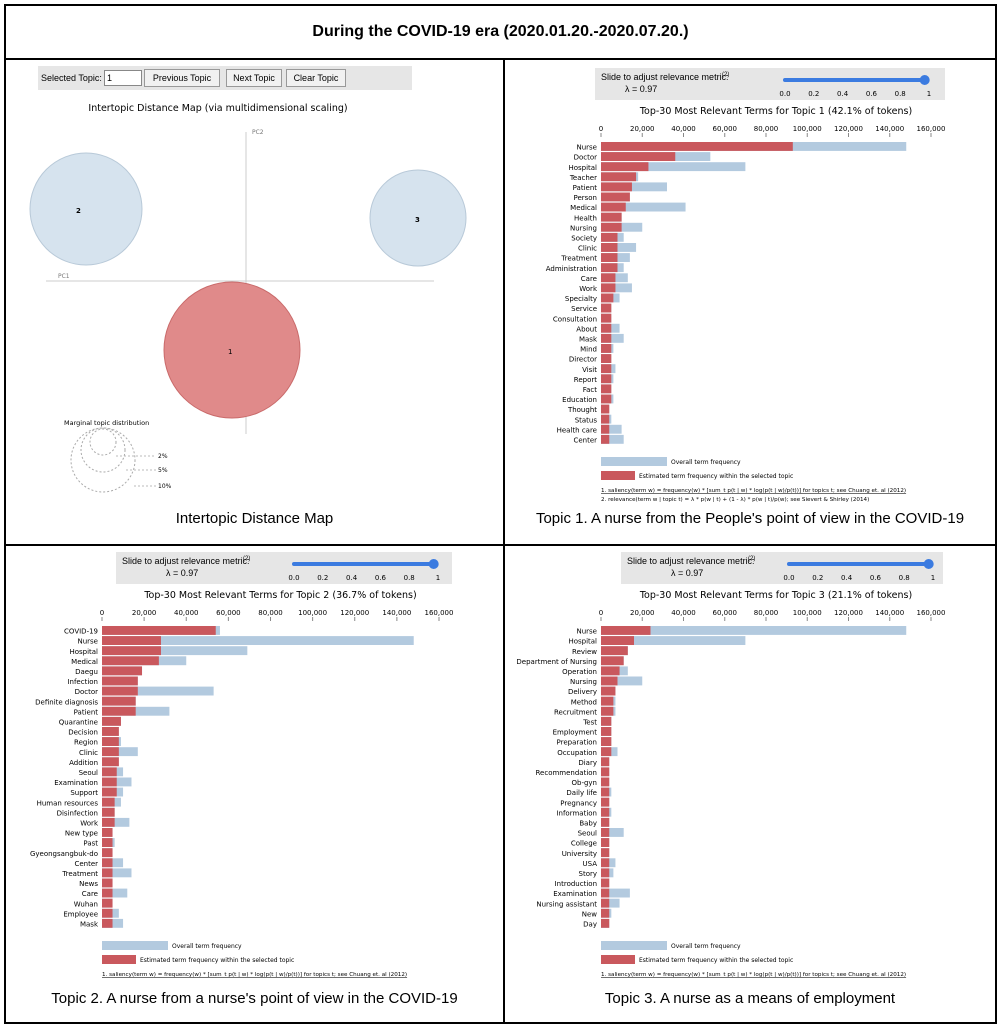  I want to click on term-label: Clinic, so click(587, 249).